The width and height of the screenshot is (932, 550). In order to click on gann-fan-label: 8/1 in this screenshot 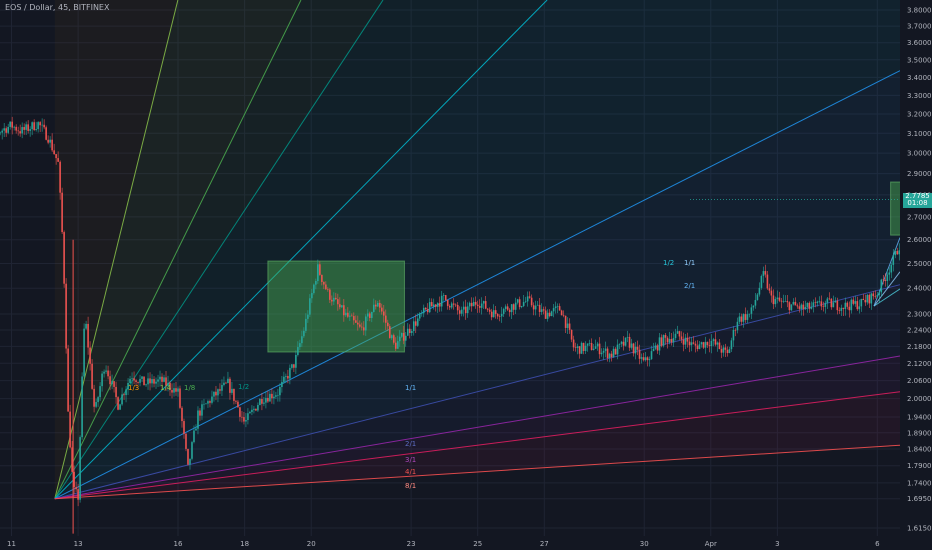, I will do `click(410, 486)`.